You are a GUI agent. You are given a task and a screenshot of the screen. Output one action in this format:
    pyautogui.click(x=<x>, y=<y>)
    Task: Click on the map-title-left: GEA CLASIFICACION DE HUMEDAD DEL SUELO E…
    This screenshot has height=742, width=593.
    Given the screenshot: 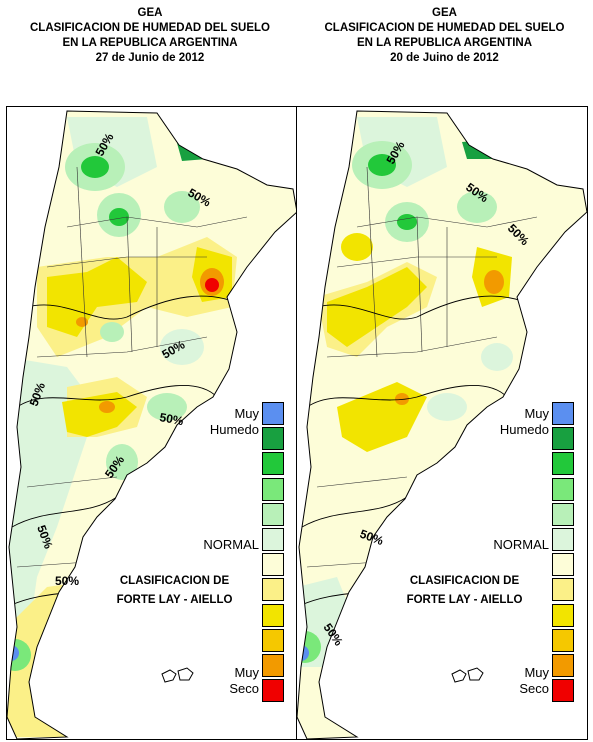 What is the action you would take?
    pyautogui.click(x=150, y=36)
    